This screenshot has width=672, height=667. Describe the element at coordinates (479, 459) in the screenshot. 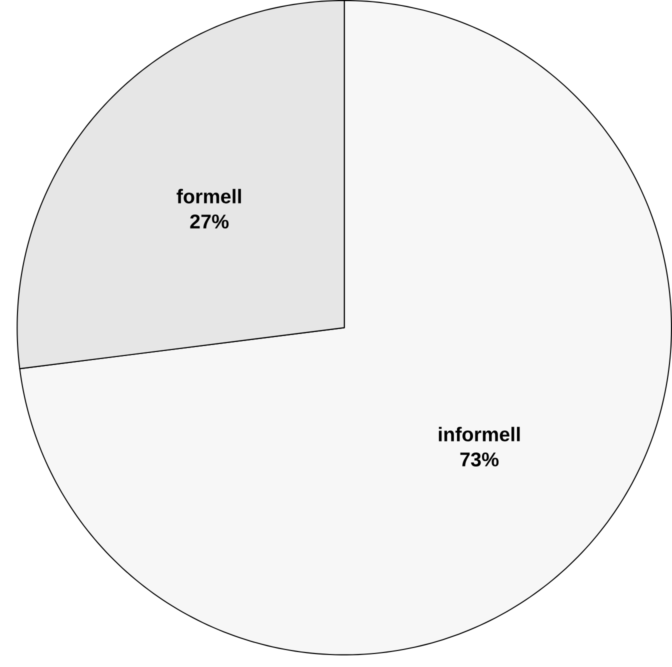

I see `data-label: 73%` at that location.